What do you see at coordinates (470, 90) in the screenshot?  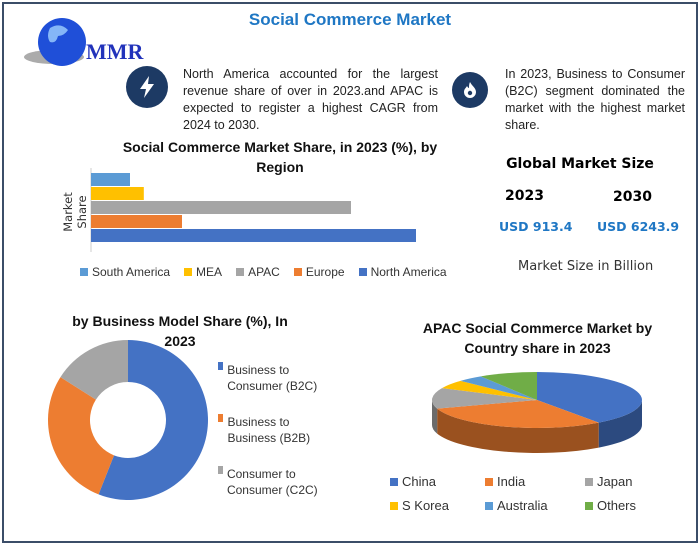 I see `flame-icon` at bounding box center [470, 90].